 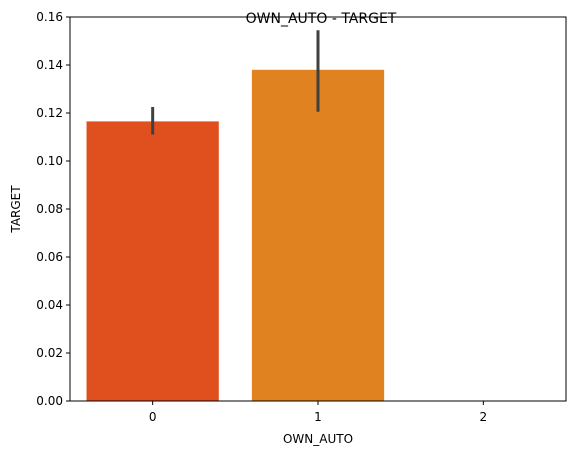 I want to click on chart-title: OWN_AUTO - TARGET, so click(x=321, y=19).